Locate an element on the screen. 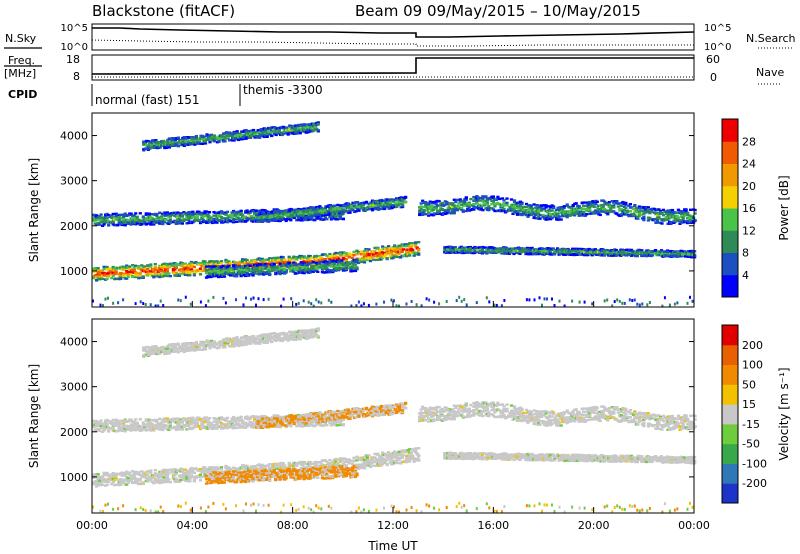 This screenshot has width=800, height=554. nsky-trace is located at coordinates (393, 32).